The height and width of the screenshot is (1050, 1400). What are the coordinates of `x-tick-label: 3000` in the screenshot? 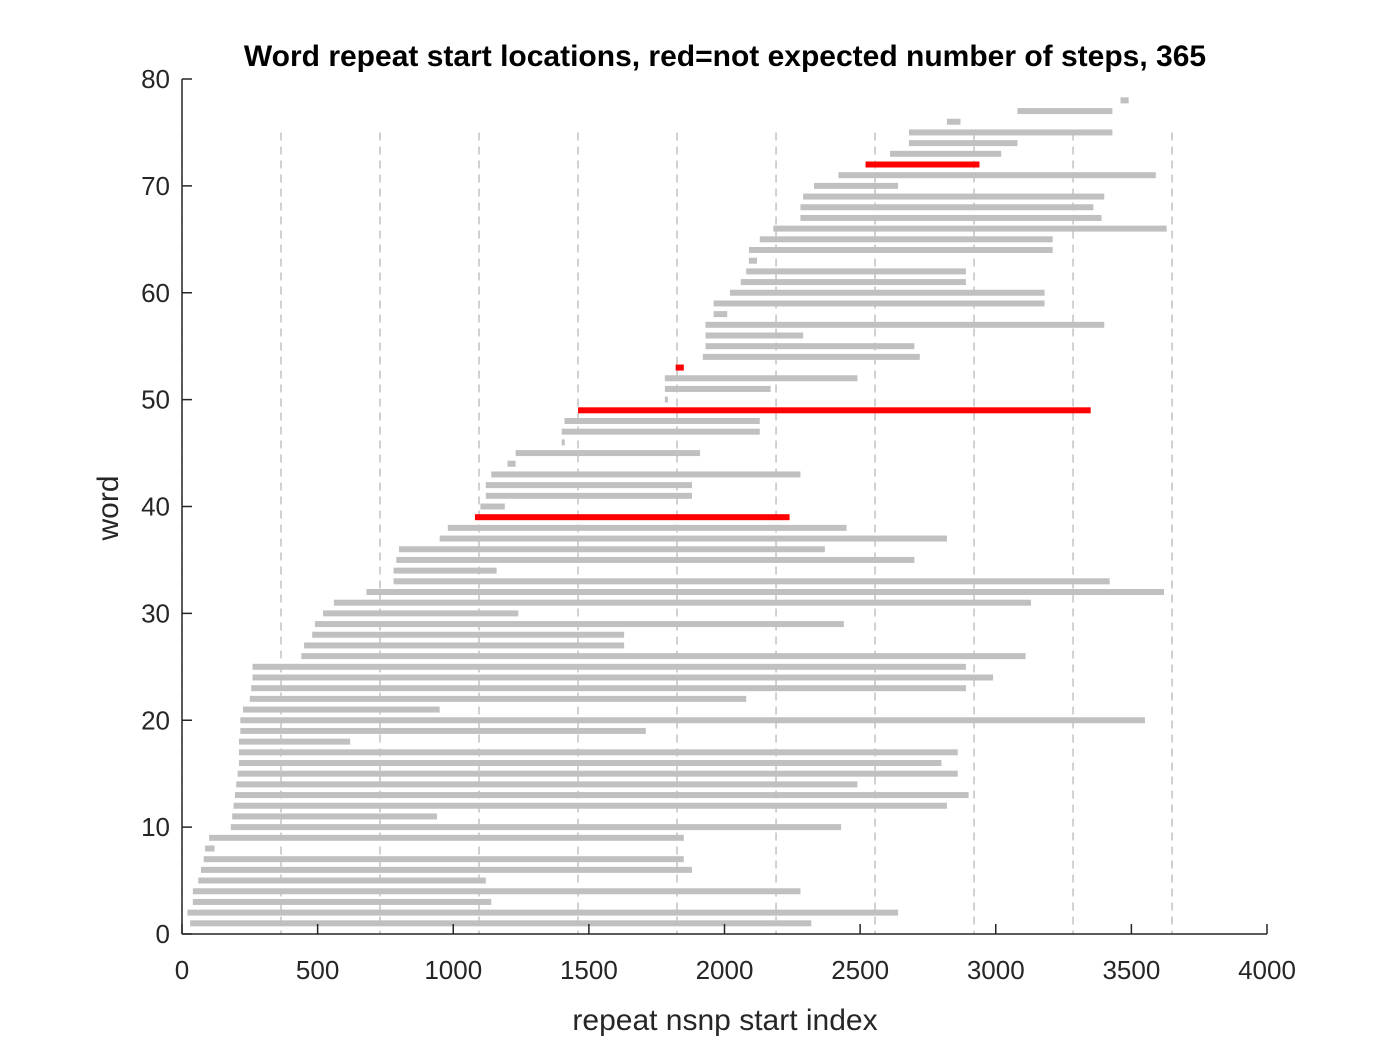 It's located at (996, 970).